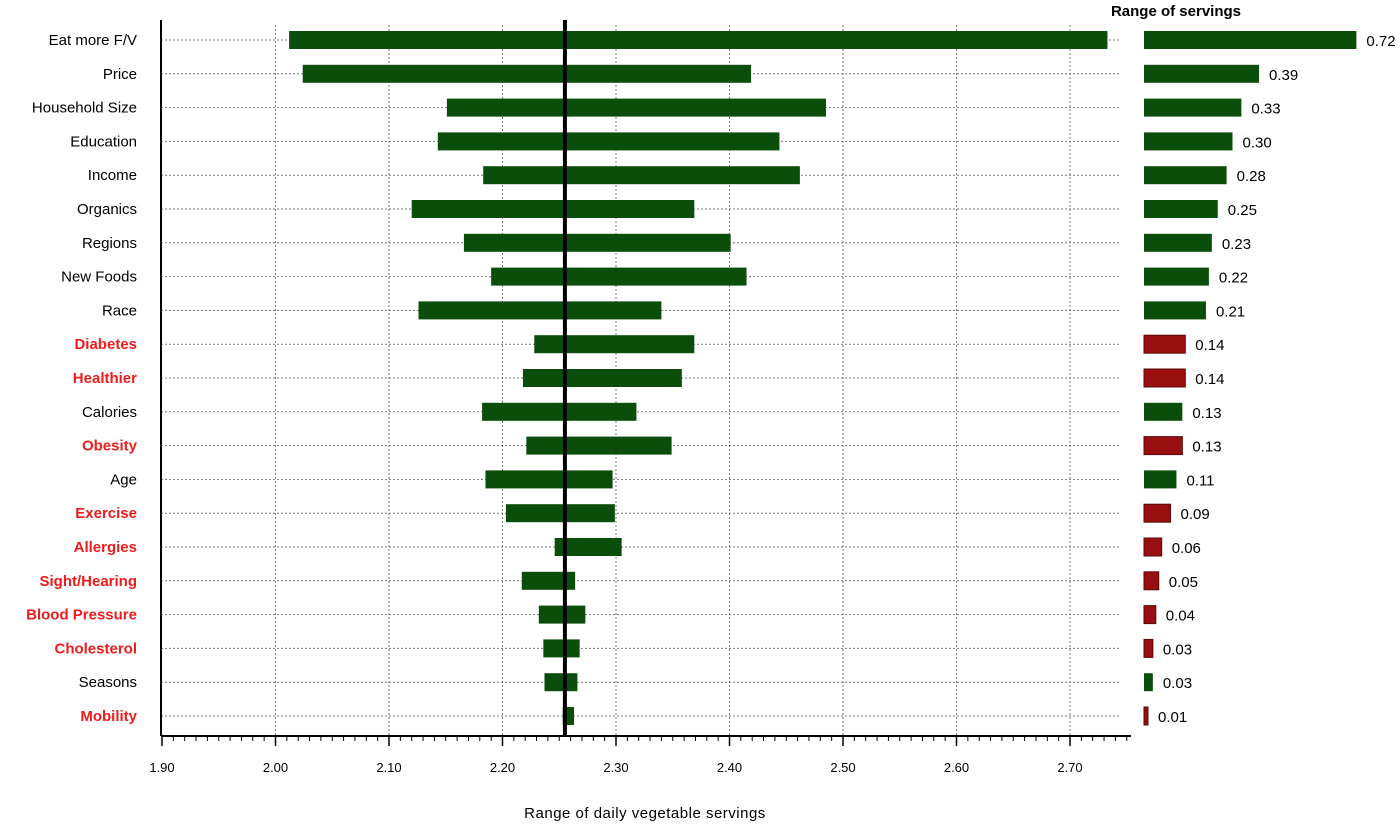 Image resolution: width=1400 pixels, height=825 pixels. I want to click on x-tick-label: 2.10, so click(388, 767).